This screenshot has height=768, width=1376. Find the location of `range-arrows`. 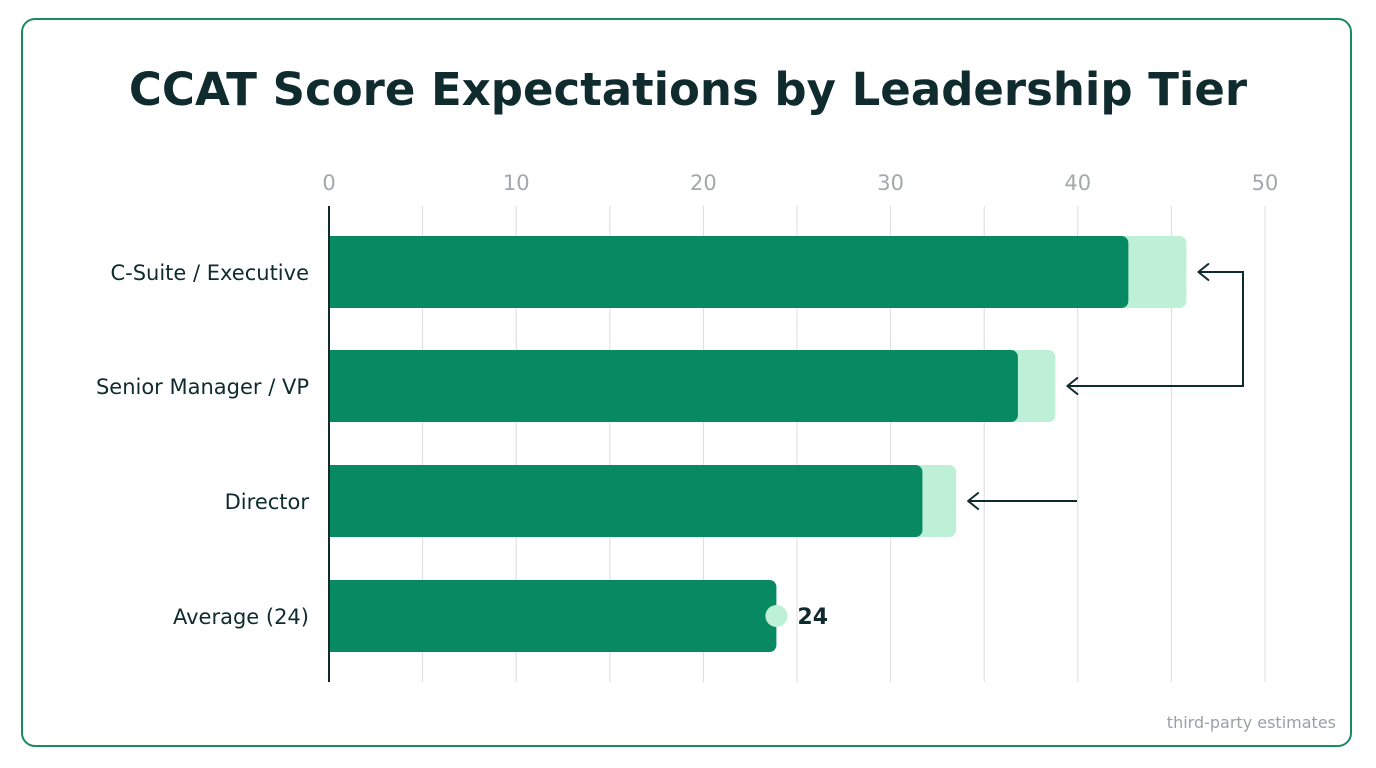

range-arrows is located at coordinates (1105, 386).